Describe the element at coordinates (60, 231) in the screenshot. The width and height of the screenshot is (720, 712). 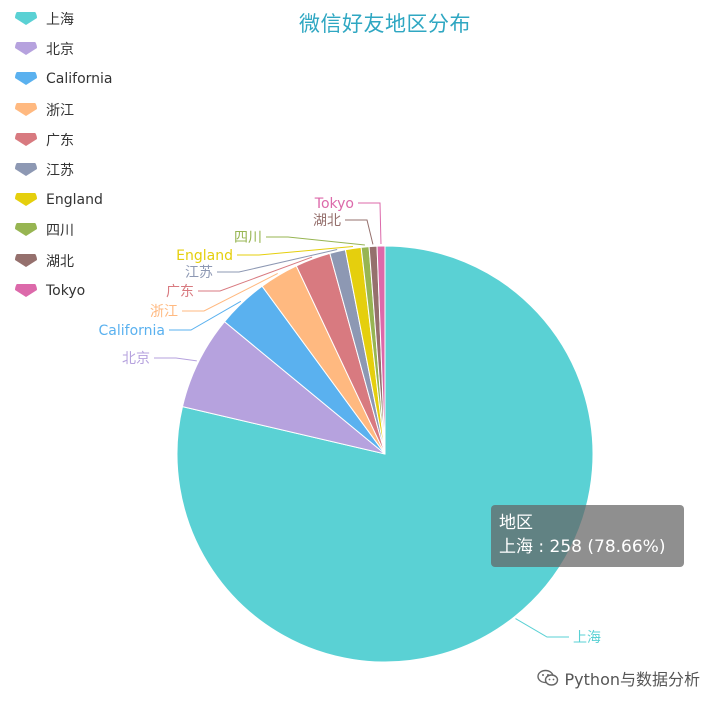
I see `legend-label: 四川` at that location.